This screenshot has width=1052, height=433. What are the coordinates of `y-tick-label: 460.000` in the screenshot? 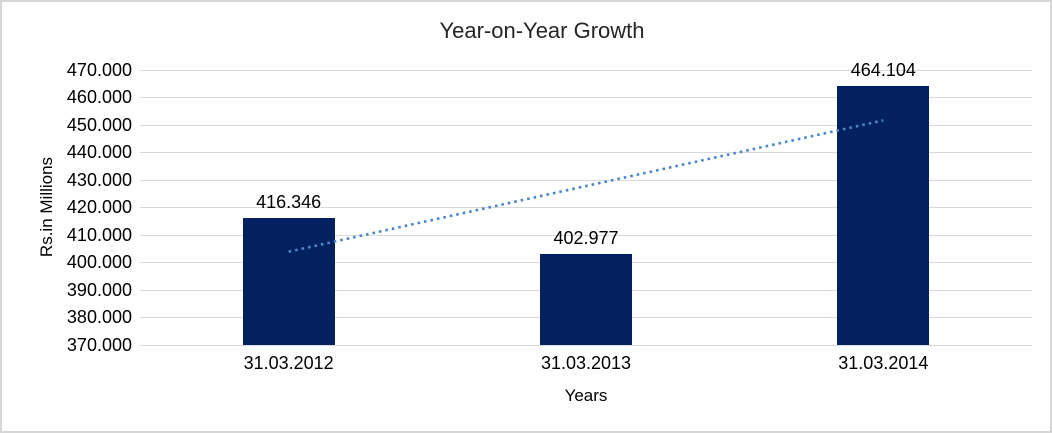 It's located at (99, 97).